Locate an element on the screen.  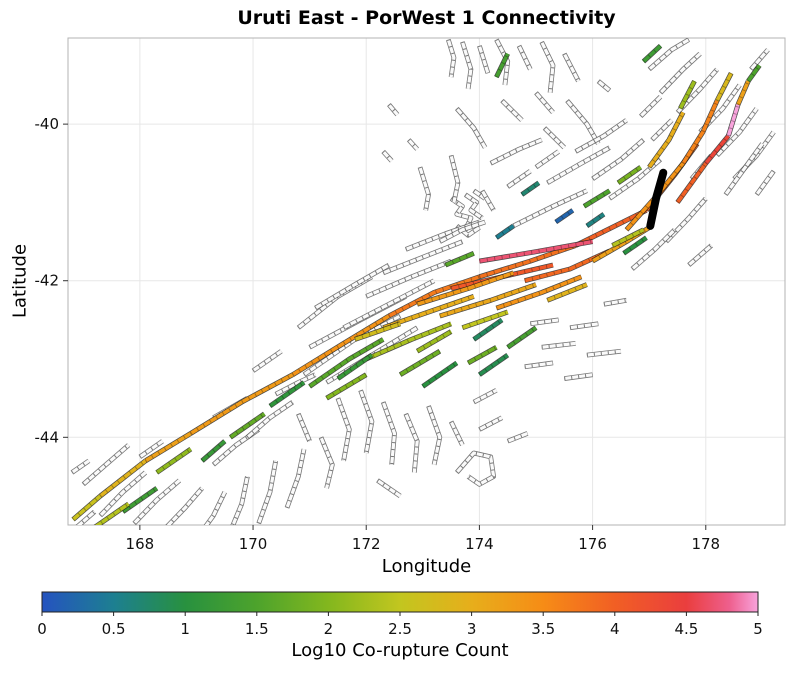
colorbar-tick-label: 3.5 is located at coordinates (543, 629).